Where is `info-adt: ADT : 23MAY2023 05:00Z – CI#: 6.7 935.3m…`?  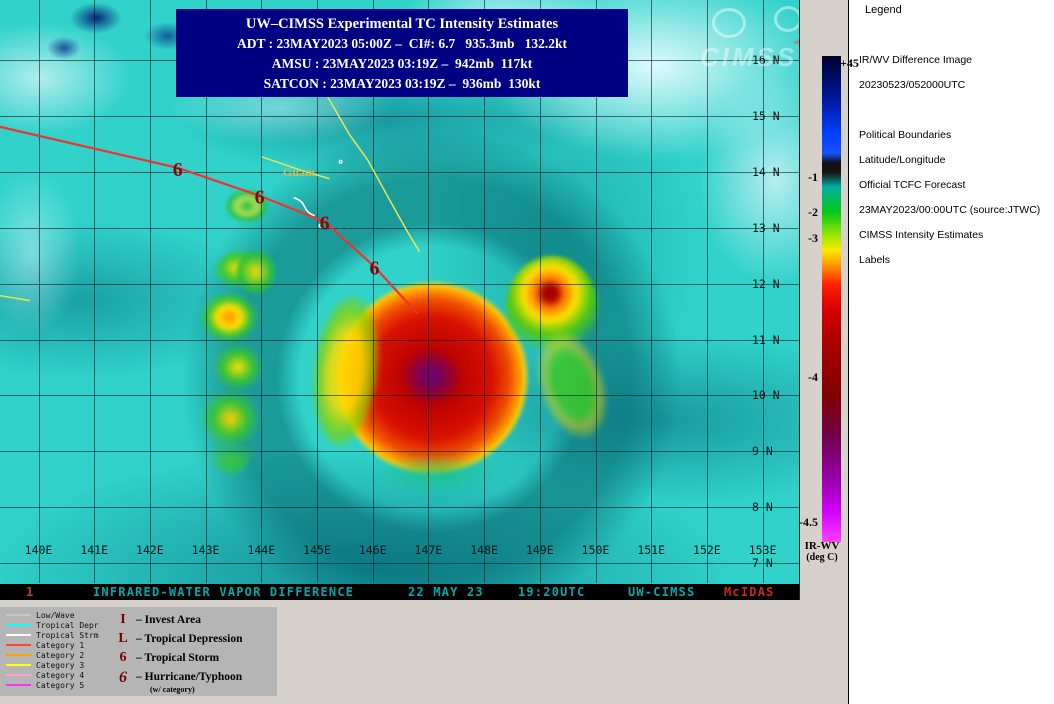 info-adt: ADT : 23MAY2023 05:00Z – CI#: 6.7 935.3m… is located at coordinates (401, 43).